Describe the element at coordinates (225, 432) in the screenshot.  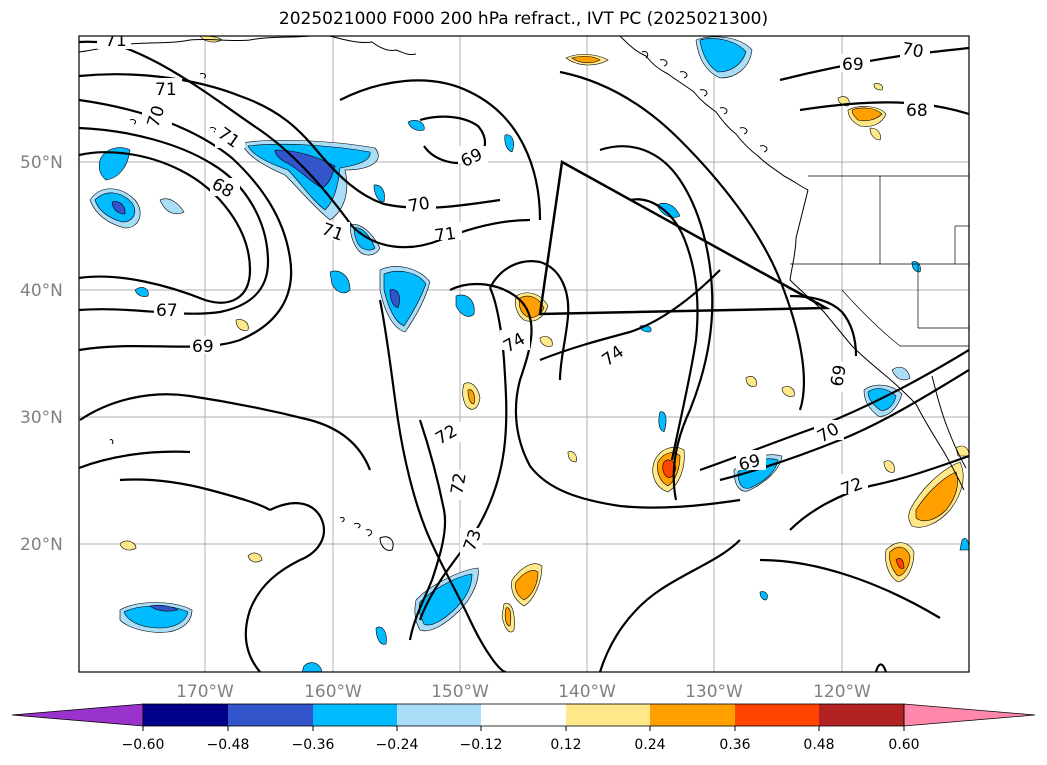
I see `contour-71-west` at that location.